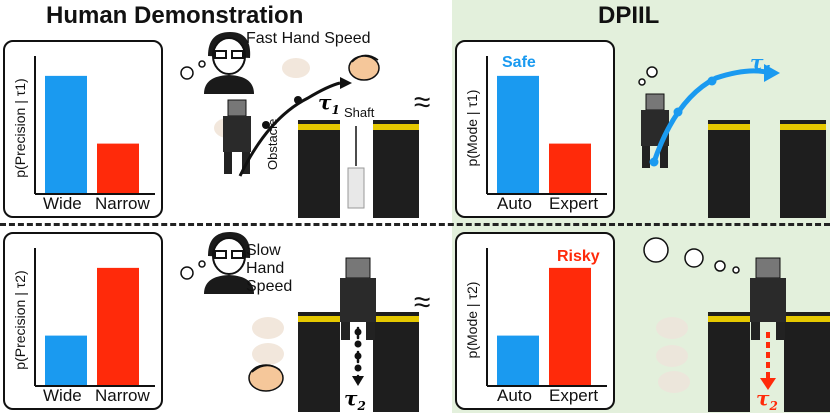 The width and height of the screenshot is (830, 413). I want to click on chart-y-label: p(Mode | τ1), so click(472, 128).